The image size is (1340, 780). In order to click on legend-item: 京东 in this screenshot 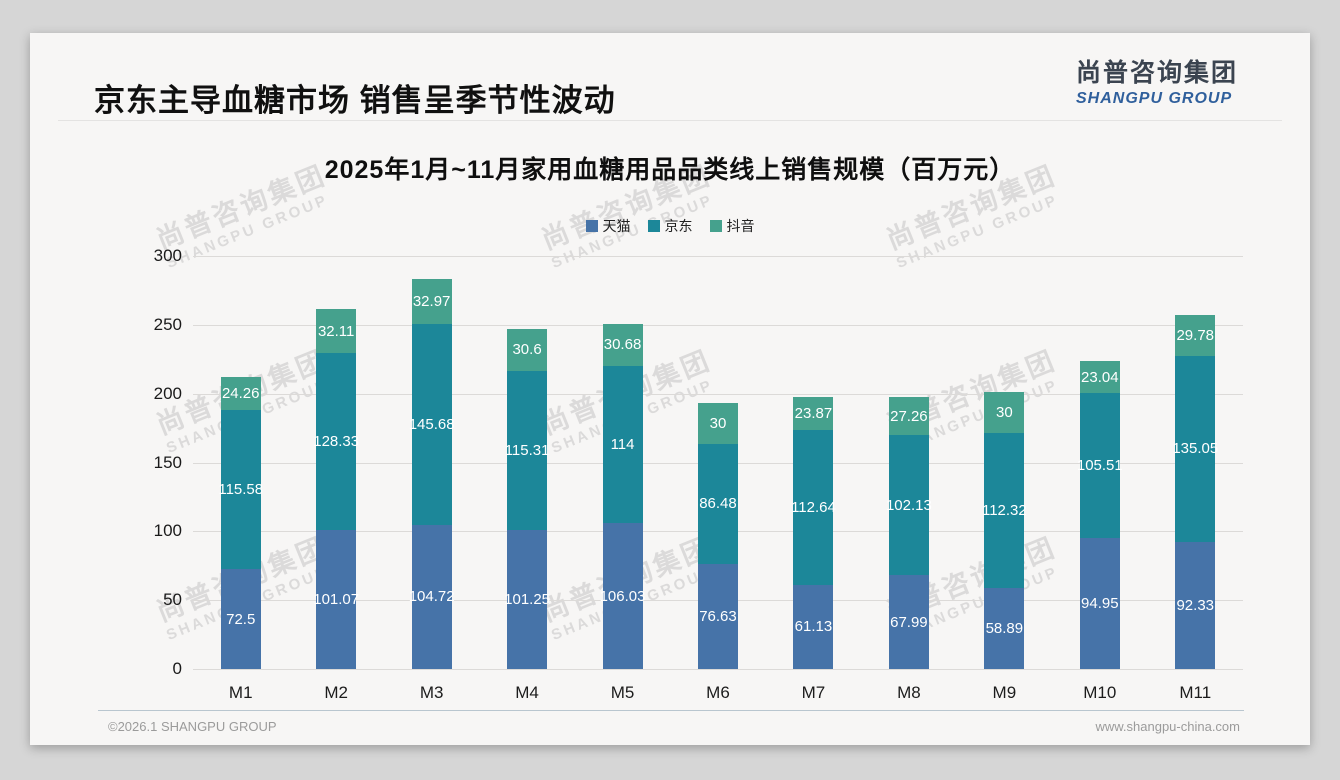, I will do `click(670, 226)`.